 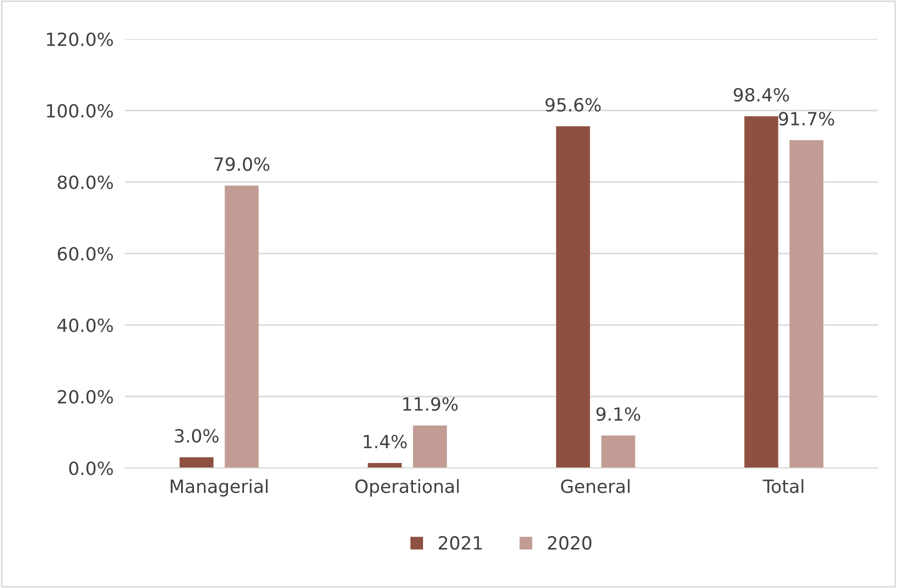 What do you see at coordinates (595, 486) in the screenshot?
I see `x-tick-label: General` at bounding box center [595, 486].